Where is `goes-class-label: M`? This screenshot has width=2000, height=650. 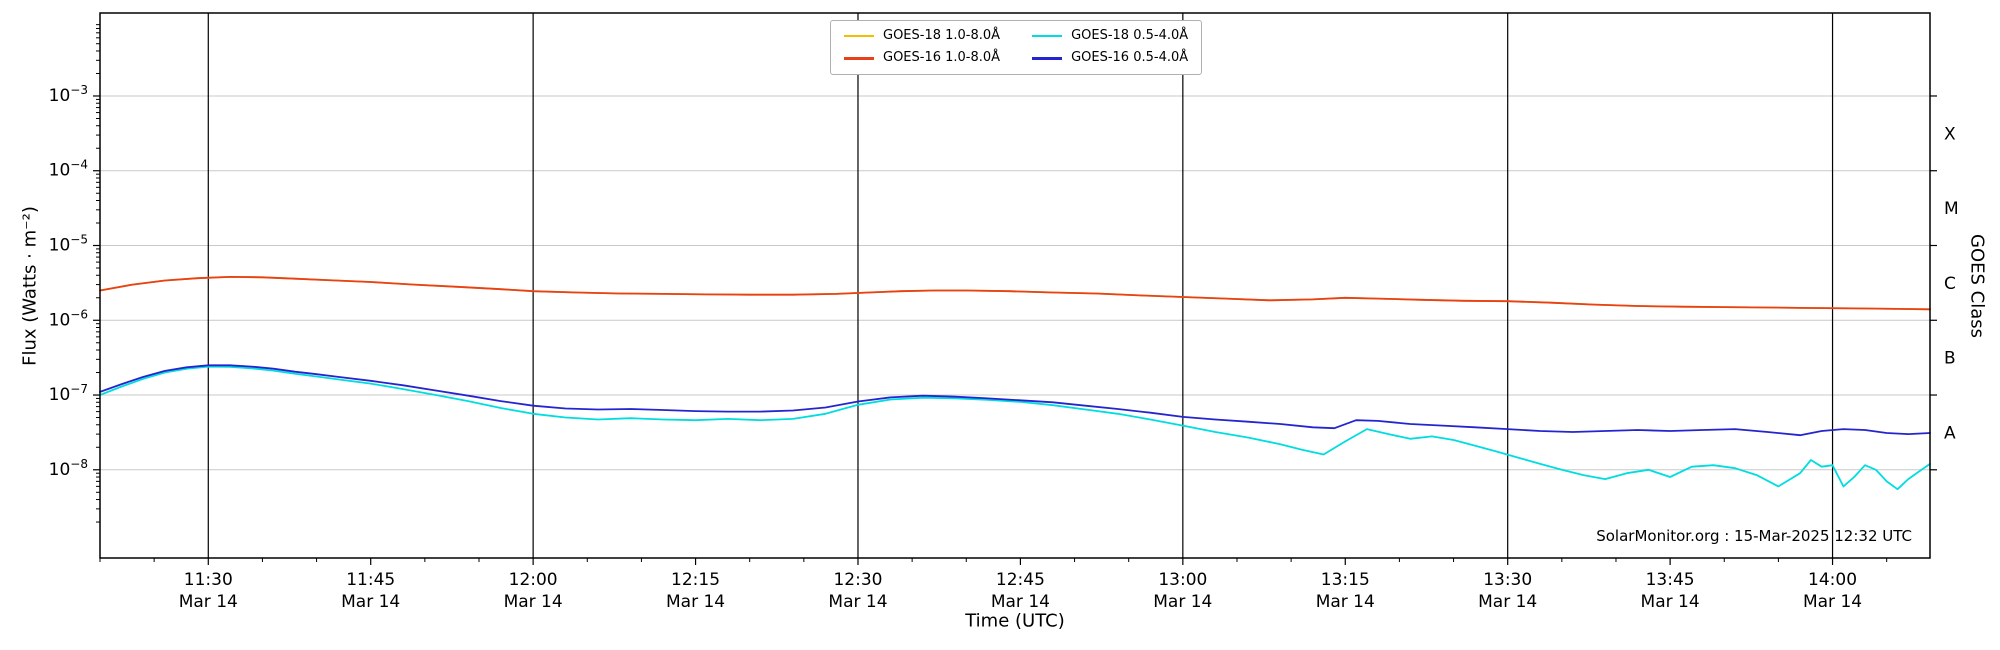 goes-class-label: M is located at coordinates (1951, 209).